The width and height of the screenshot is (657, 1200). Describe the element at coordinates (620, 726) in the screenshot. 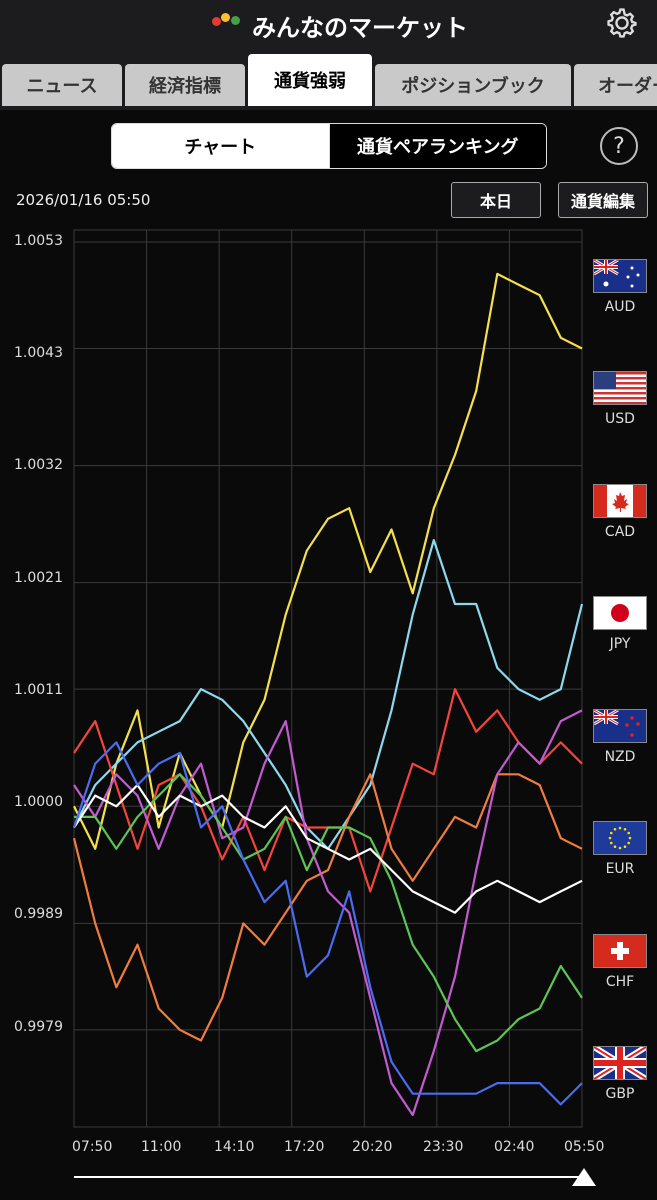

I see `new-zealand-flag-icon` at that location.